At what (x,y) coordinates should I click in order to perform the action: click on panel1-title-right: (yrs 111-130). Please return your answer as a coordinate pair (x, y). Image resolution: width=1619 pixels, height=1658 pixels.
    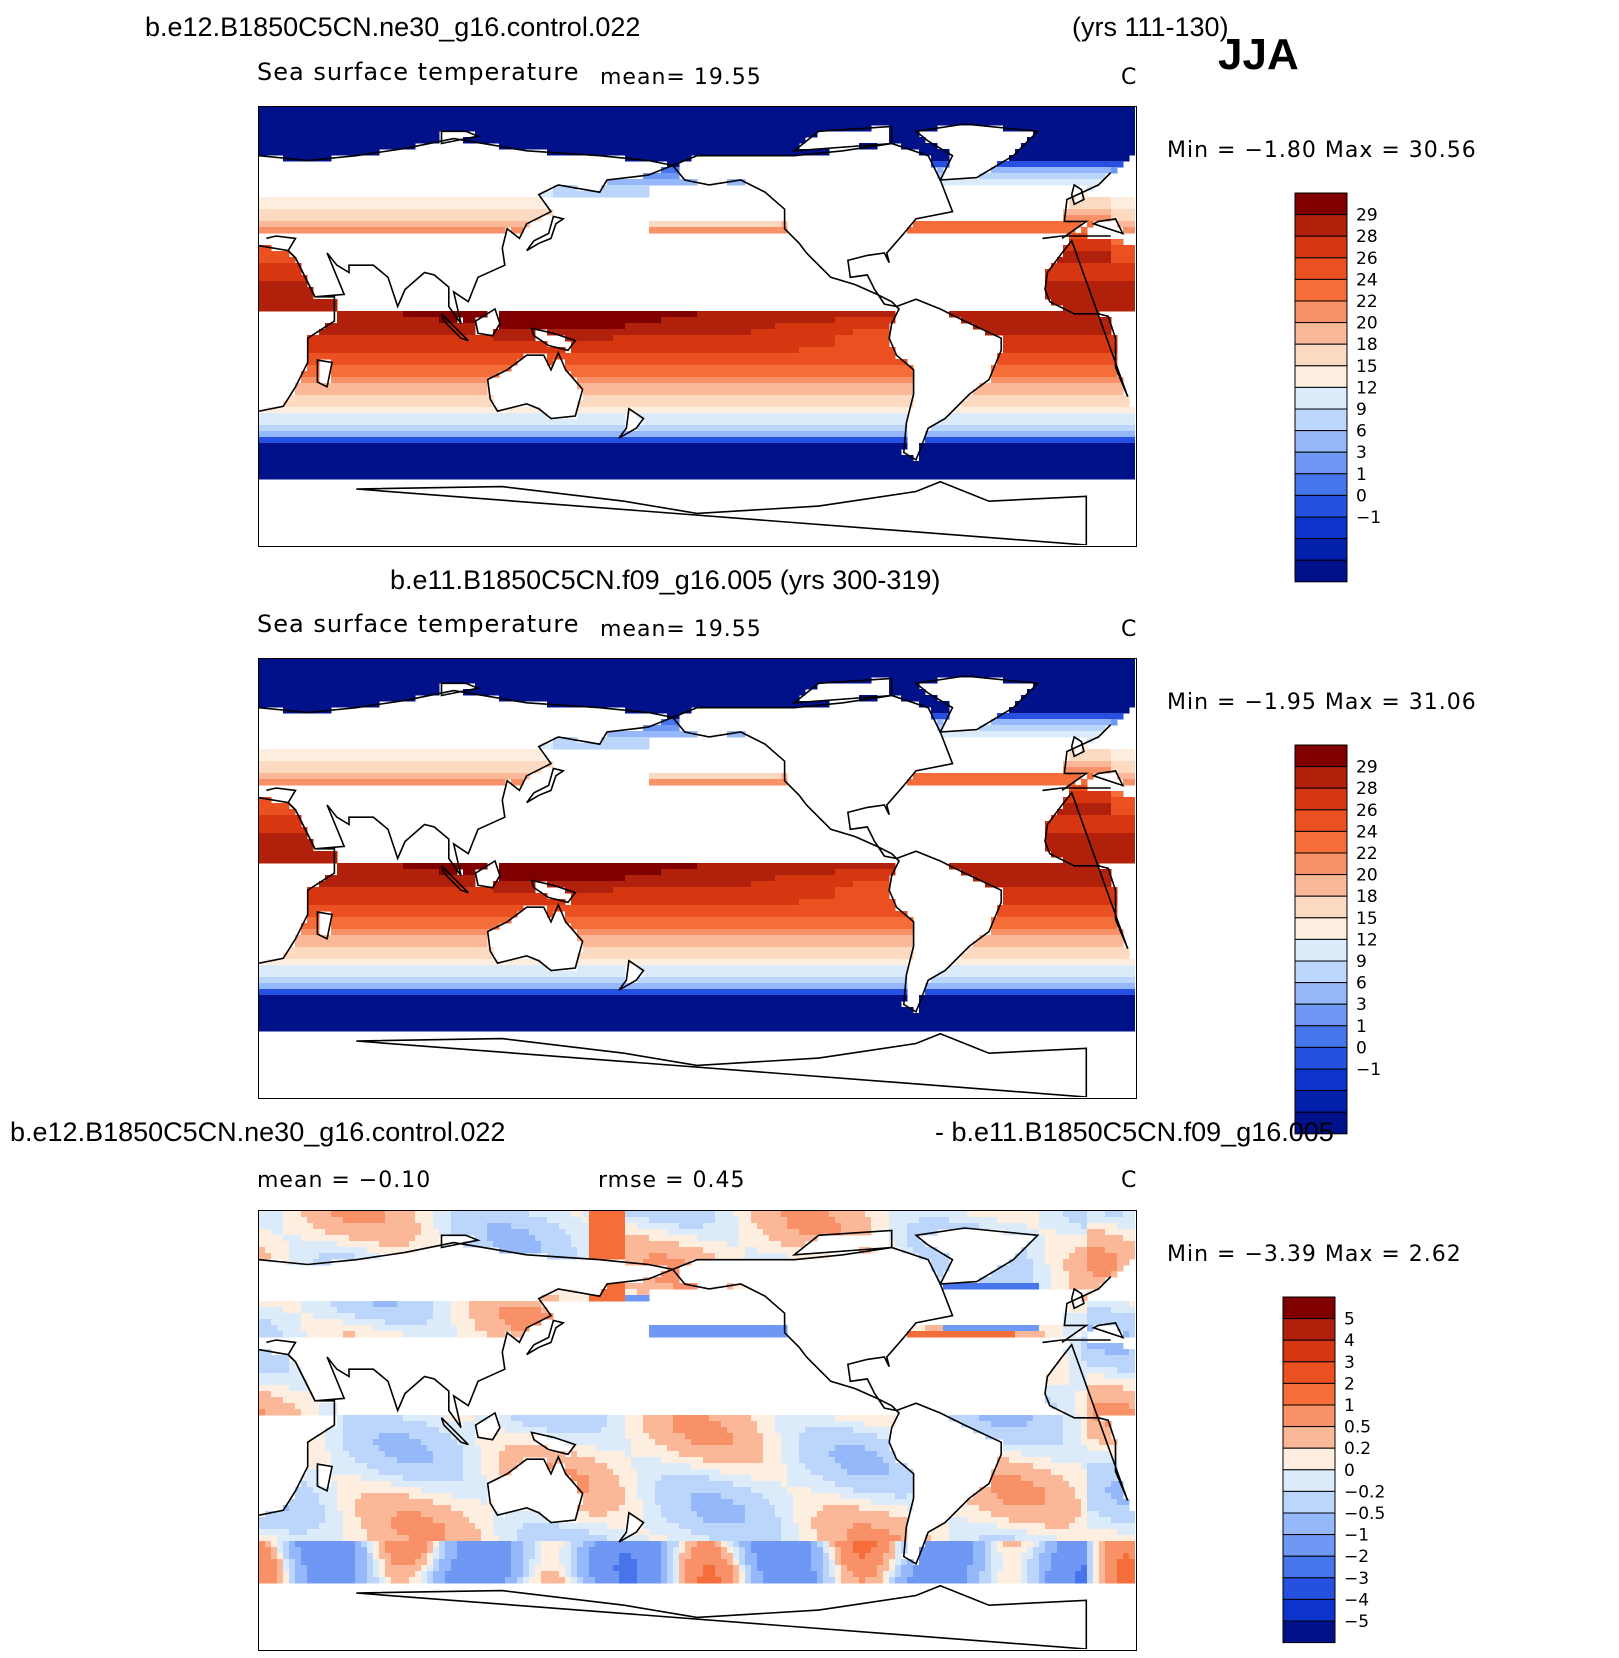
    Looking at the image, I should click on (1150, 27).